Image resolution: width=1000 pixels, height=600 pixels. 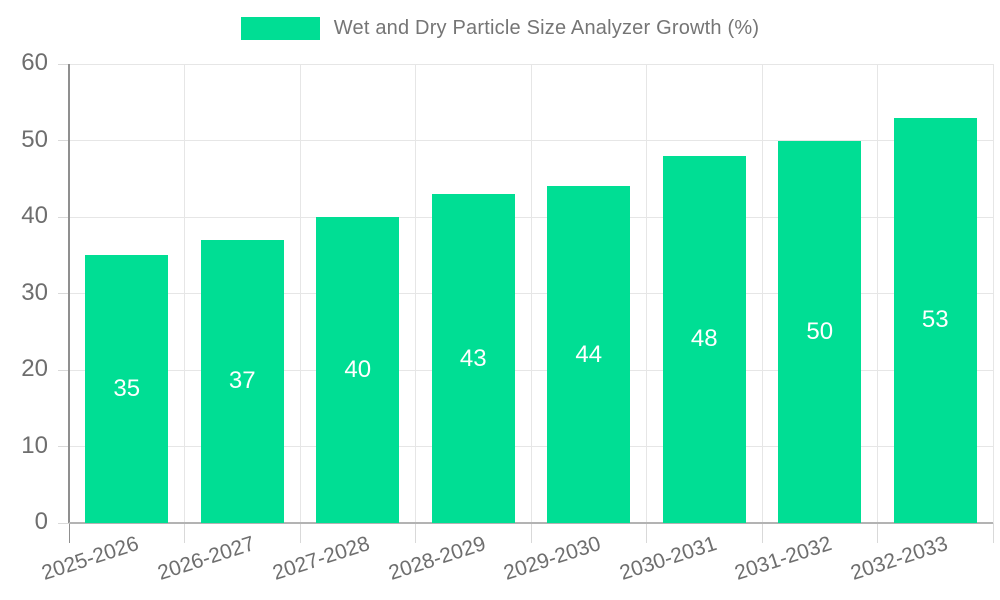 What do you see at coordinates (899, 558) in the screenshot?
I see `x-axis-tick-label: 2032-2033` at bounding box center [899, 558].